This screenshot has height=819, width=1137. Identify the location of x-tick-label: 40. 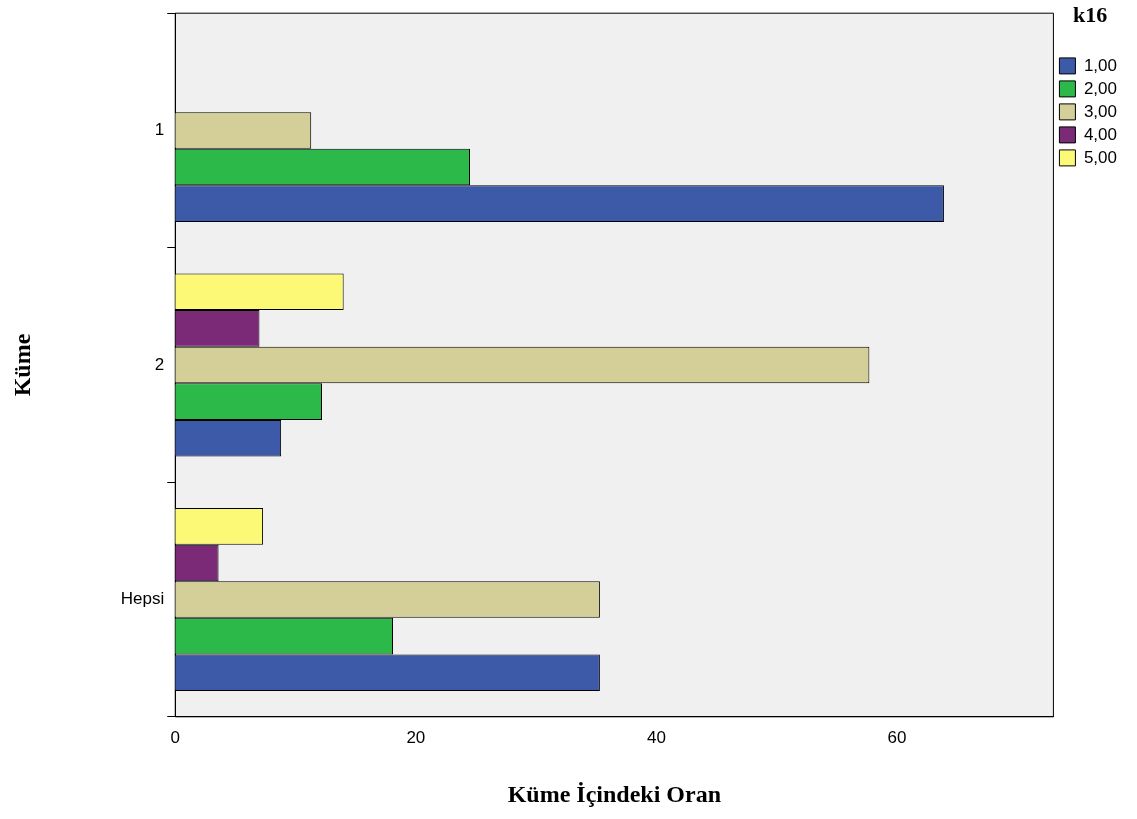
(656, 737).